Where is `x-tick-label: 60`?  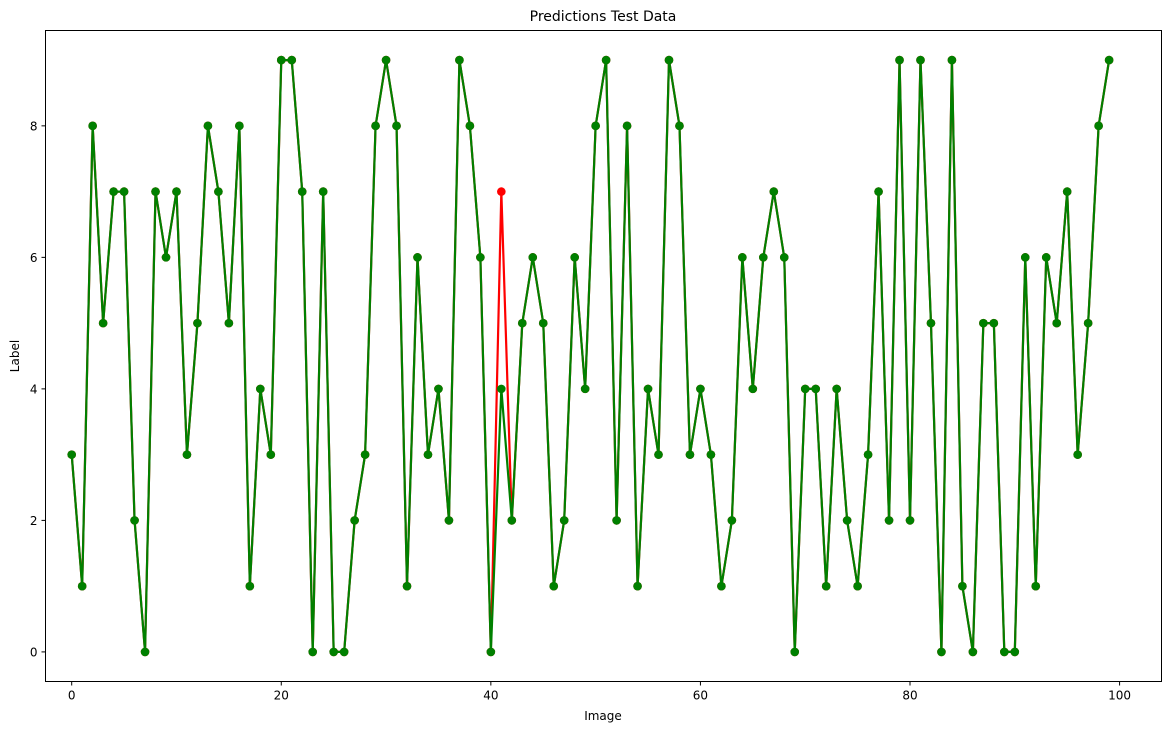
x-tick-label: 60 is located at coordinates (700, 696).